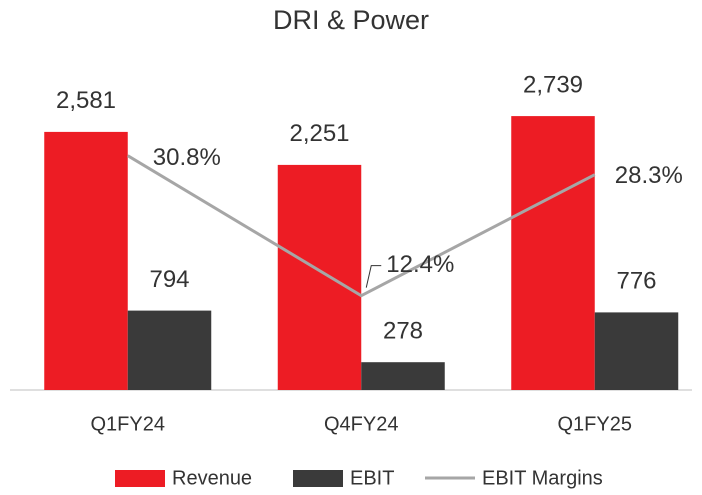  What do you see at coordinates (169, 279) in the screenshot?
I see `data-label: 794` at bounding box center [169, 279].